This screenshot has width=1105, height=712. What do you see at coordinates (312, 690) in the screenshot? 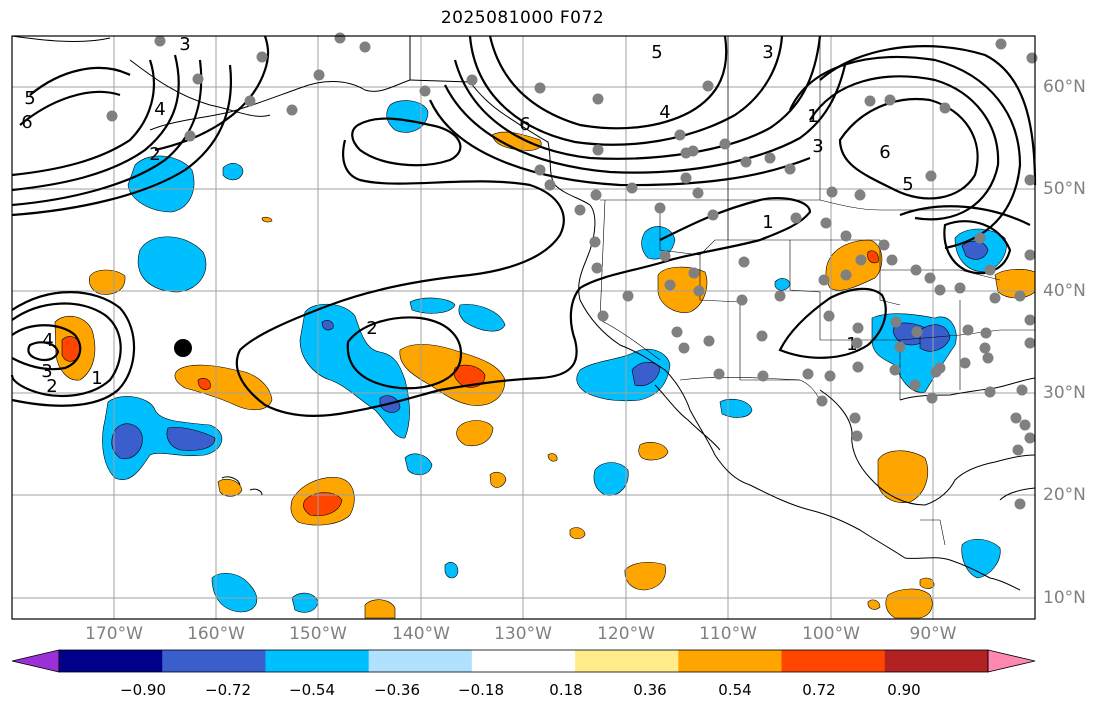
I see `colorbar-tick-label: −0.54` at bounding box center [312, 690].